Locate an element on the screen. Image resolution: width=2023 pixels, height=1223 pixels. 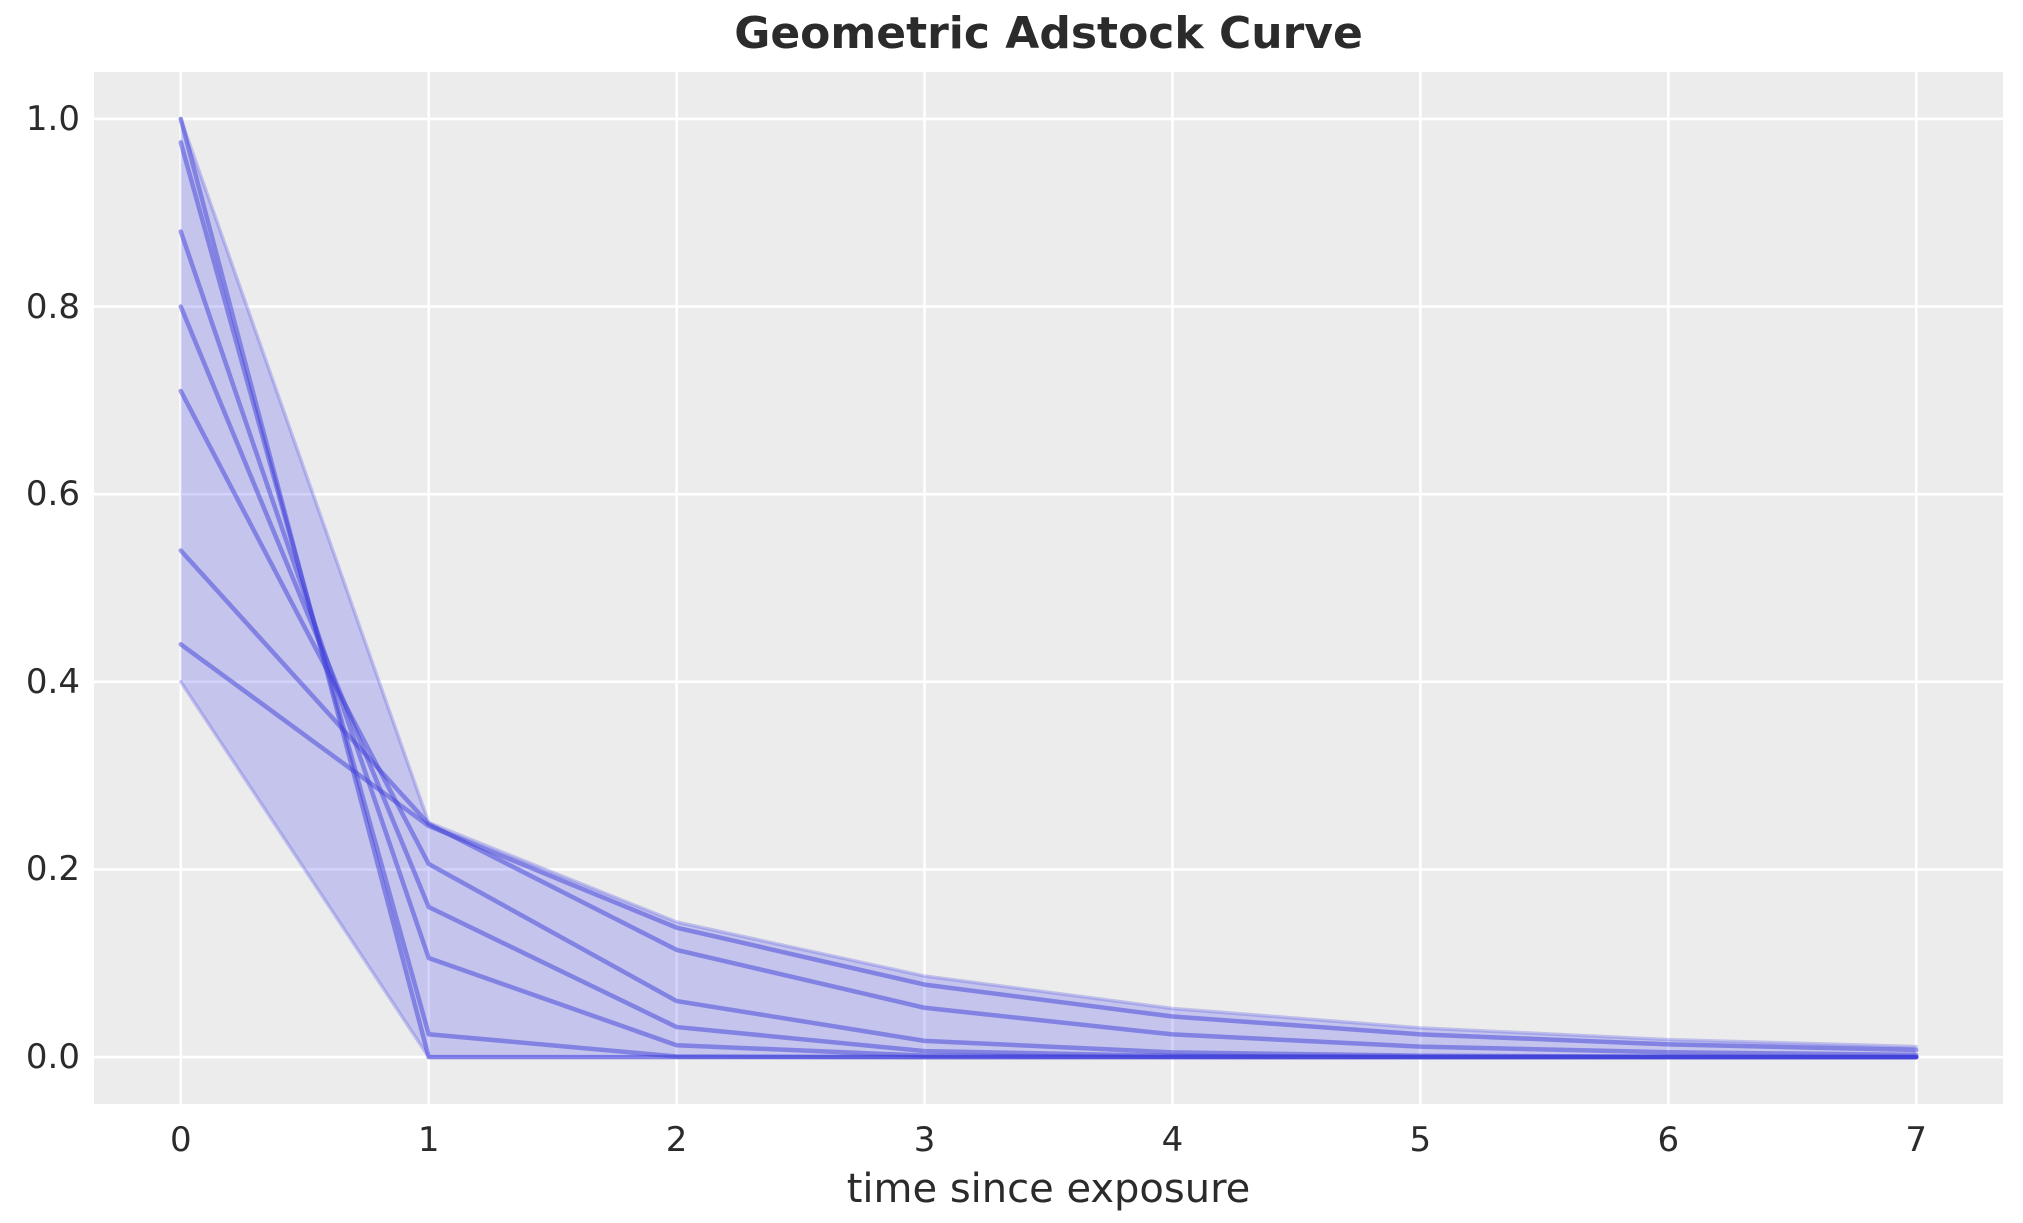
x-tick-label: 4 is located at coordinates (1172, 1140).